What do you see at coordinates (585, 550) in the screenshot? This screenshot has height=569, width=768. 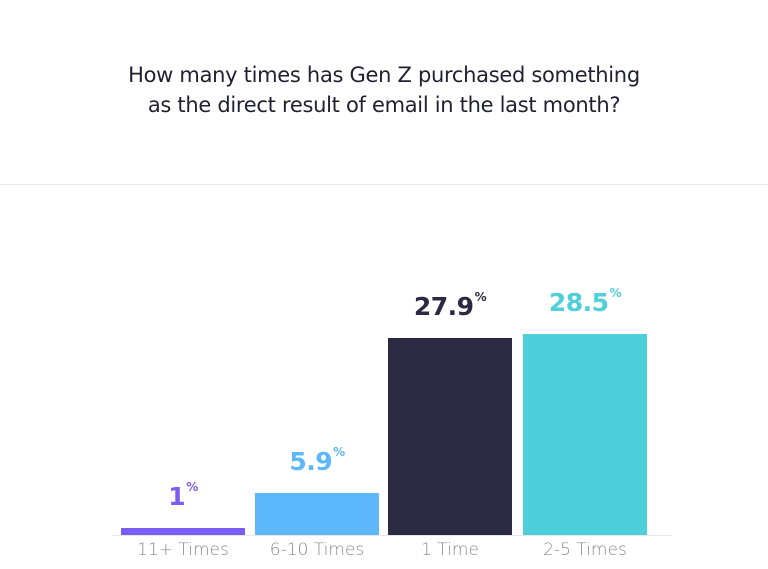 I see `x-tick-label: 2-5 Times` at bounding box center [585, 550].